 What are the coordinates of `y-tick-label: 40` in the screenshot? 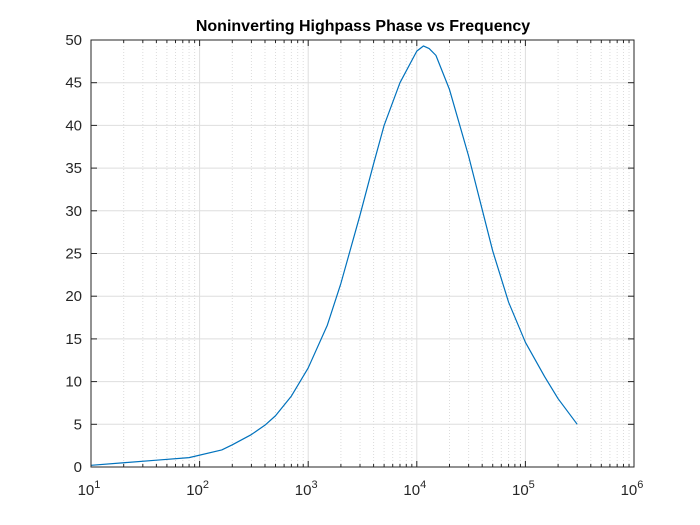 It's located at (73, 125).